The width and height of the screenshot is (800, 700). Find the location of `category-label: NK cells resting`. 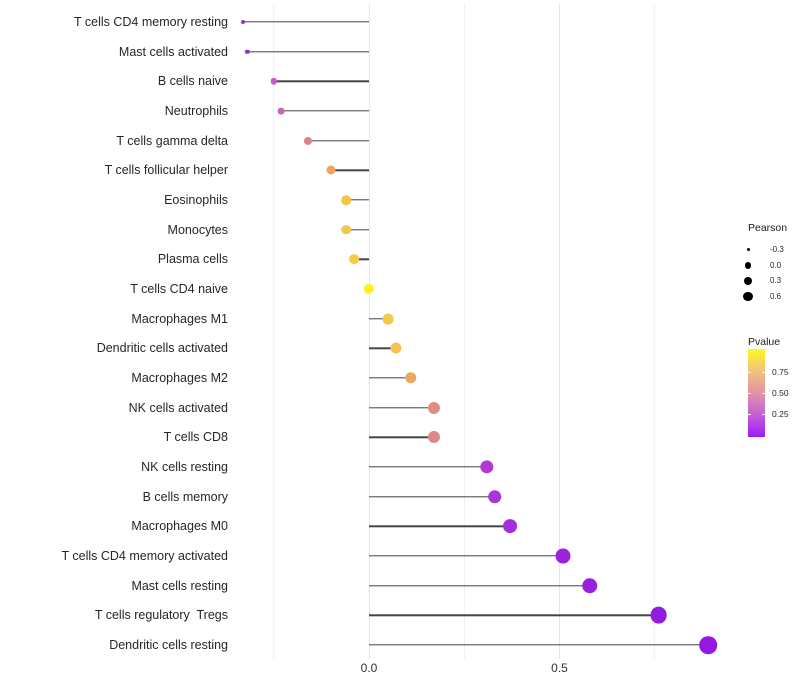

category-label: NK cells resting is located at coordinates (184, 467).